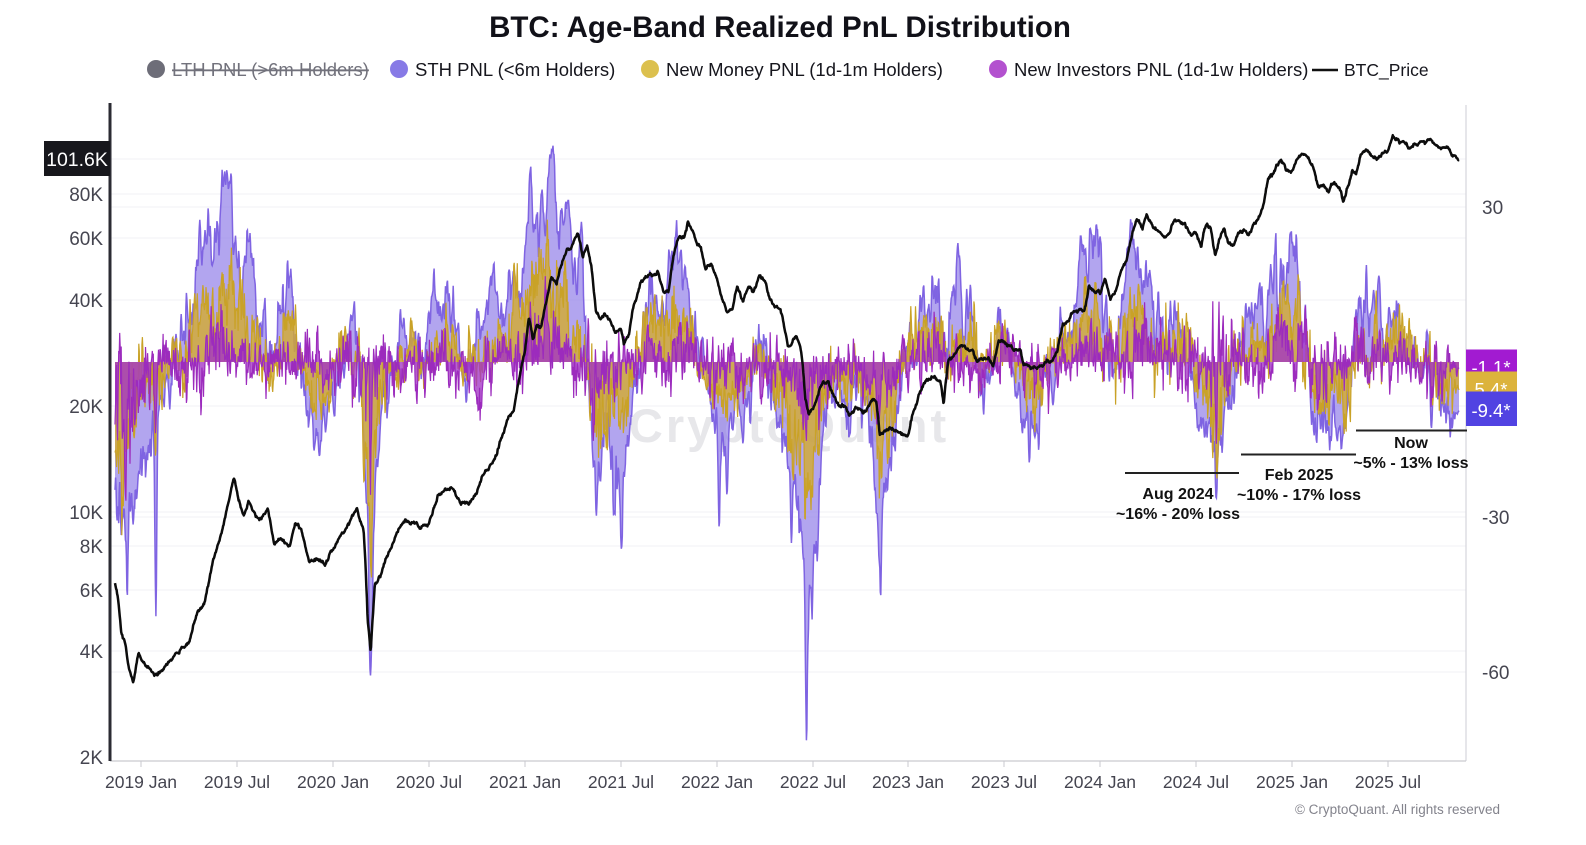 This screenshot has height=845, width=1586. Describe the element at coordinates (1161, 69) in the screenshot. I see `svg-text:New Investors PNL (1d-1w Holde: New Investors PNL (1d-1w Holders)` at that location.